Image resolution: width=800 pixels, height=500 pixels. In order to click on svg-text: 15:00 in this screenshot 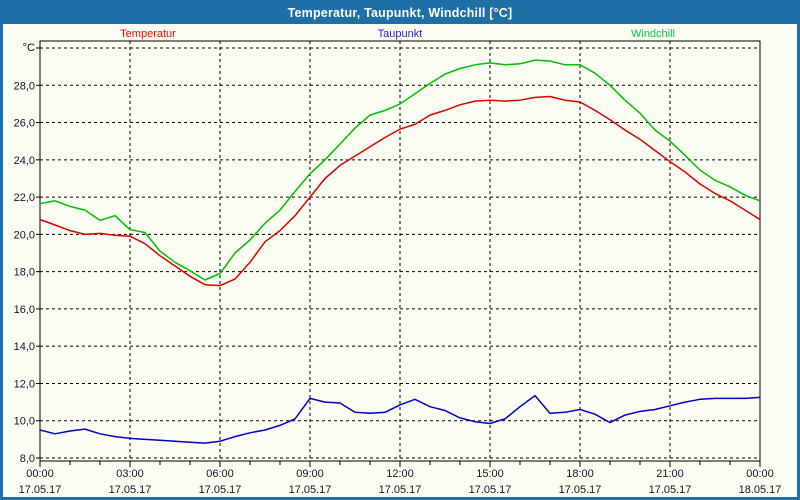, I will do `click(490, 474)`.